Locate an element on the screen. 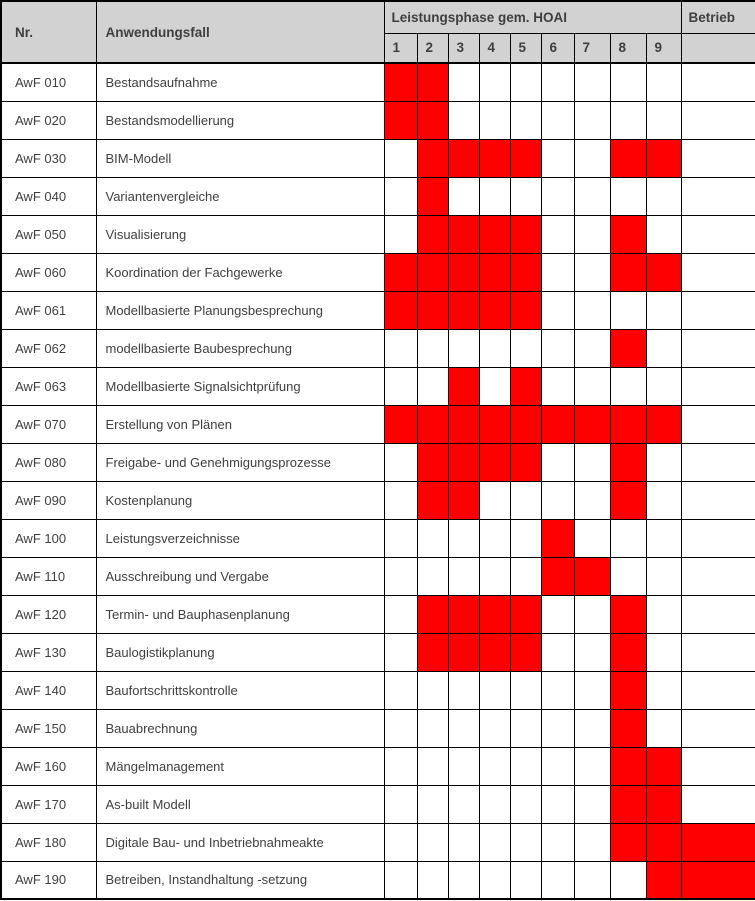  row-label: Freigabe- und Genehmigungsprozesse is located at coordinates (240, 462).